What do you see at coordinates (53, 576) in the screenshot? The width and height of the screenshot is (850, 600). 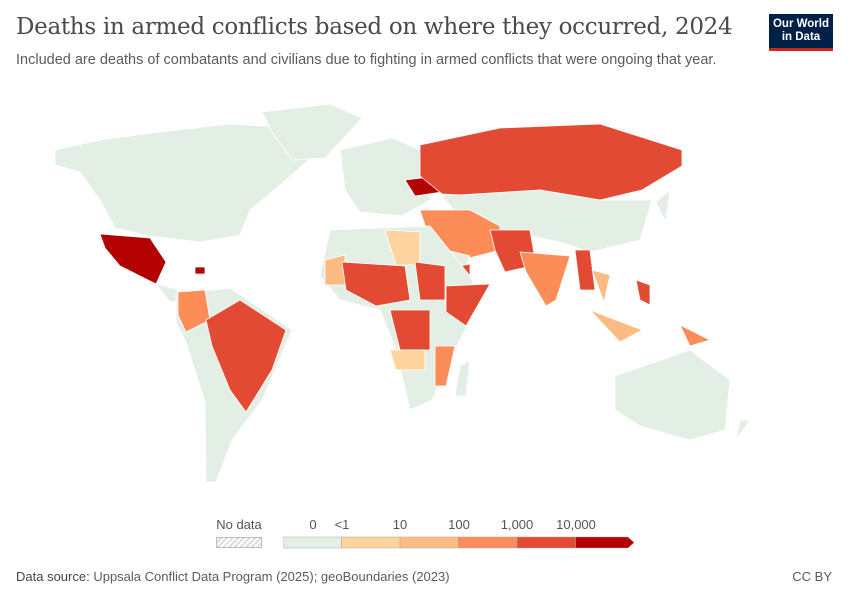 I see `source-label: Data source:` at bounding box center [53, 576].